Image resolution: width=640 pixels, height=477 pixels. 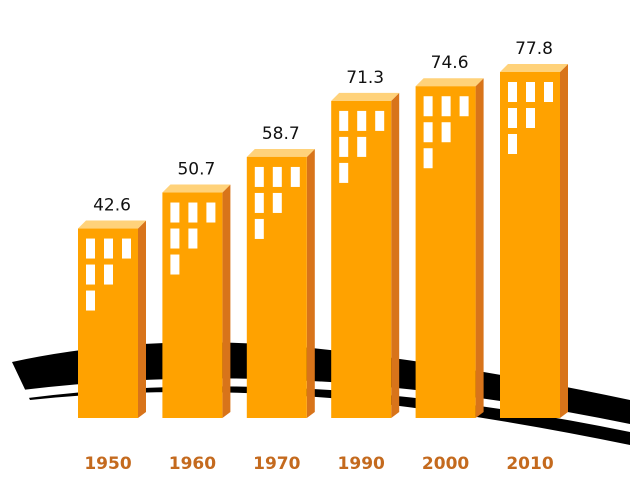 I want to click on value-label: 77.8, so click(x=534, y=49).